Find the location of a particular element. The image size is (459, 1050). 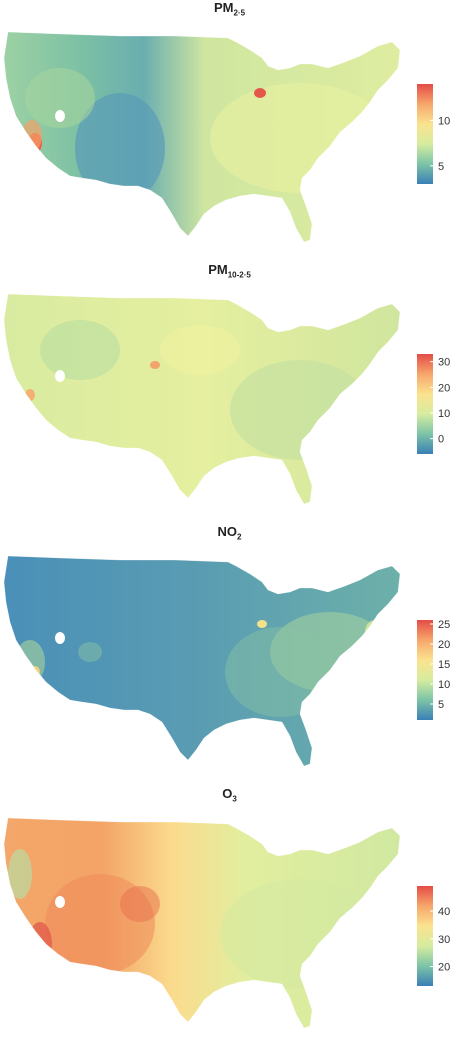

pm25-legend: 10 5 is located at coordinates (433, 134).